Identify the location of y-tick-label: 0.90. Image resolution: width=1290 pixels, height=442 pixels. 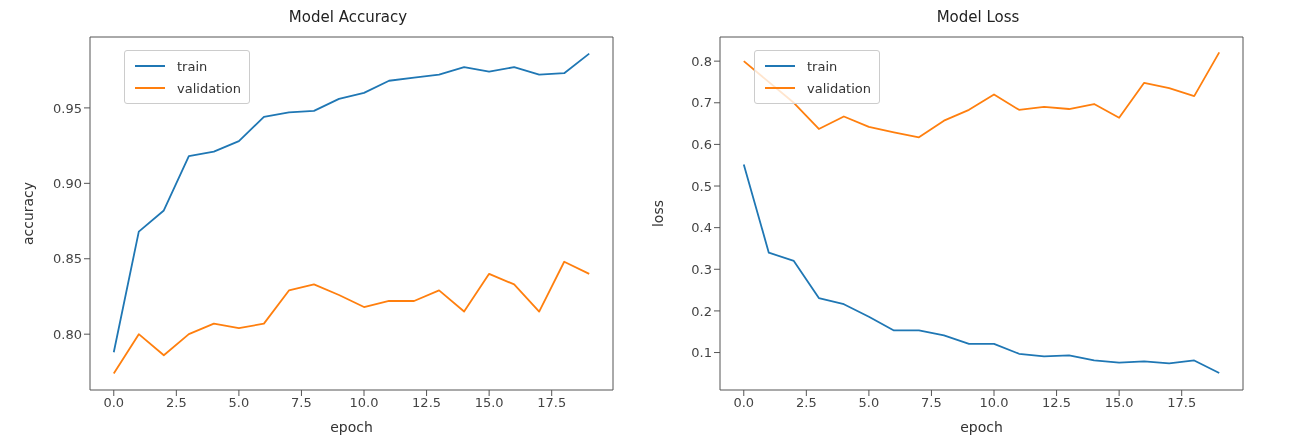
(67, 183).